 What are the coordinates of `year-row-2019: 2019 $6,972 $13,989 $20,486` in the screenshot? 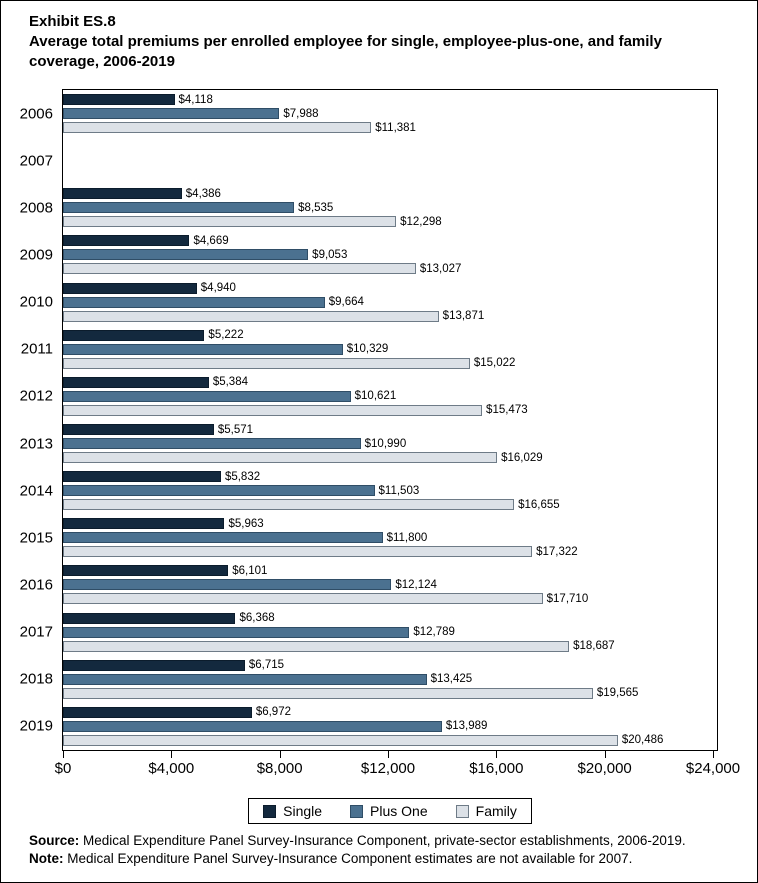 It's located at (368, 726).